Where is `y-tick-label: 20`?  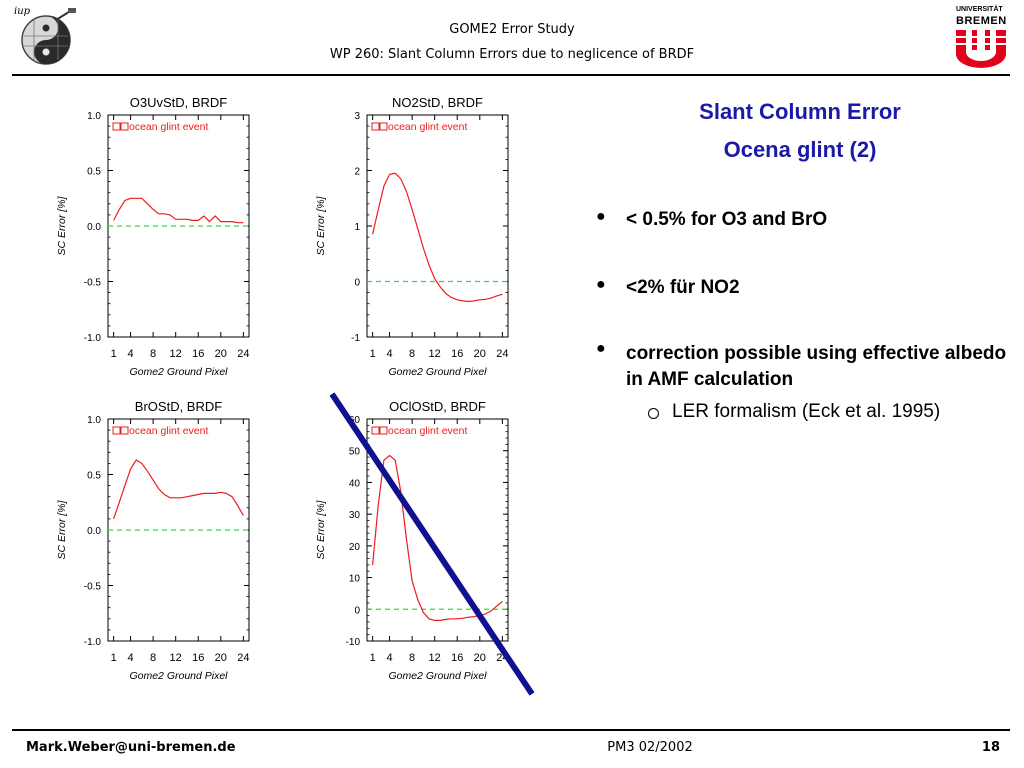
y-tick-label: 20 is located at coordinates (355, 547).